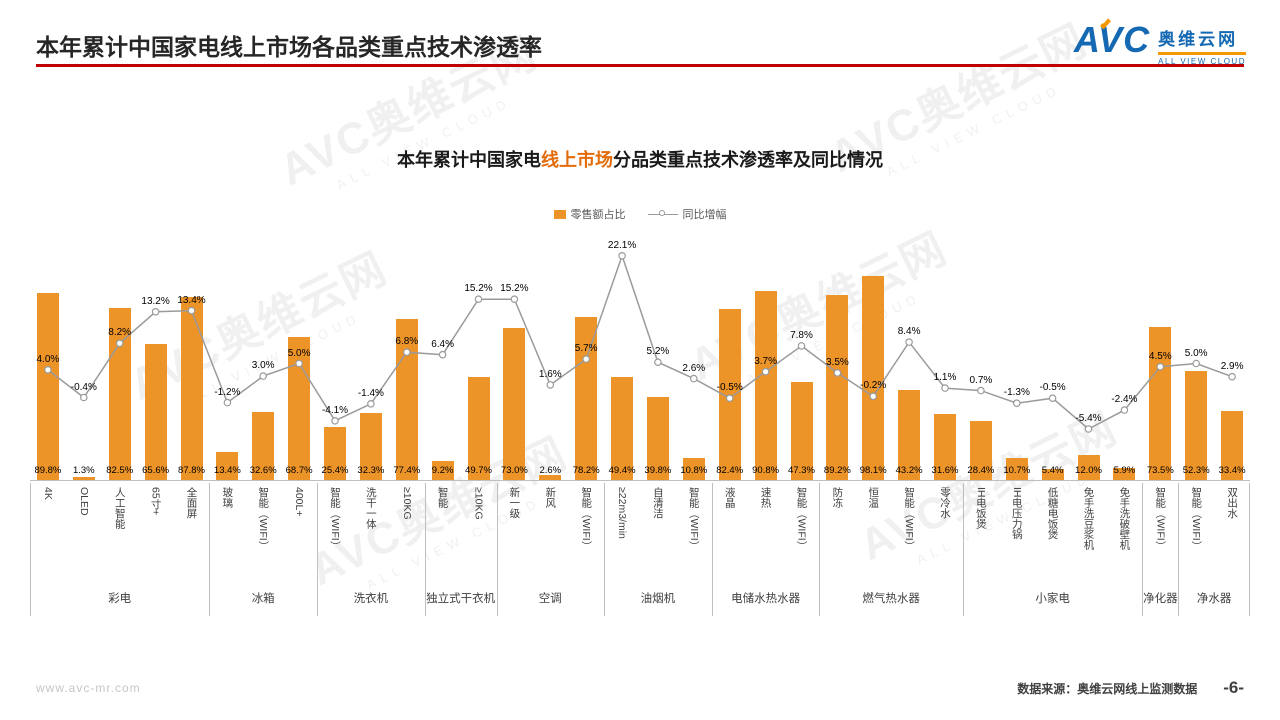 The height and width of the screenshot is (720, 1280). I want to click on x-axis-item-label: 双出水, so click(1232, 503).